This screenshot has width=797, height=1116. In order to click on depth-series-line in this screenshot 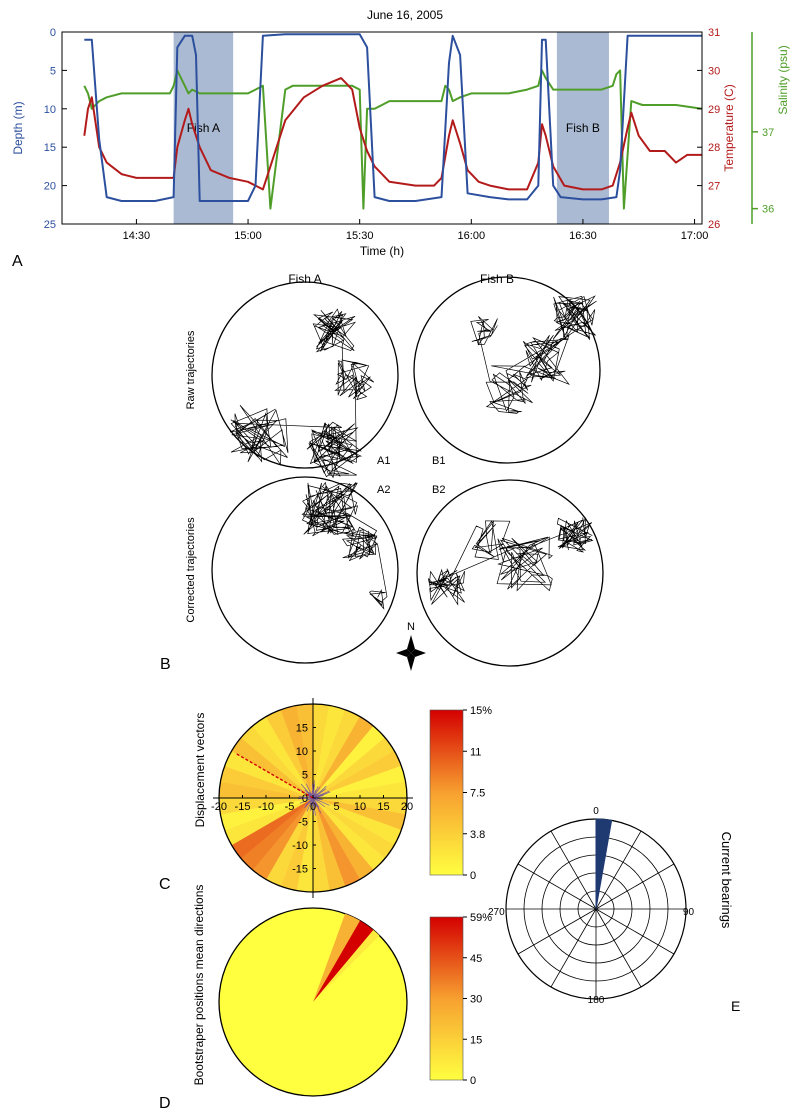, I will do `click(393, 117)`.